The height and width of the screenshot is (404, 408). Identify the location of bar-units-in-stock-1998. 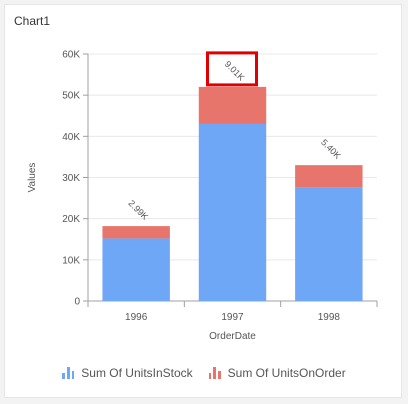
(329, 244).